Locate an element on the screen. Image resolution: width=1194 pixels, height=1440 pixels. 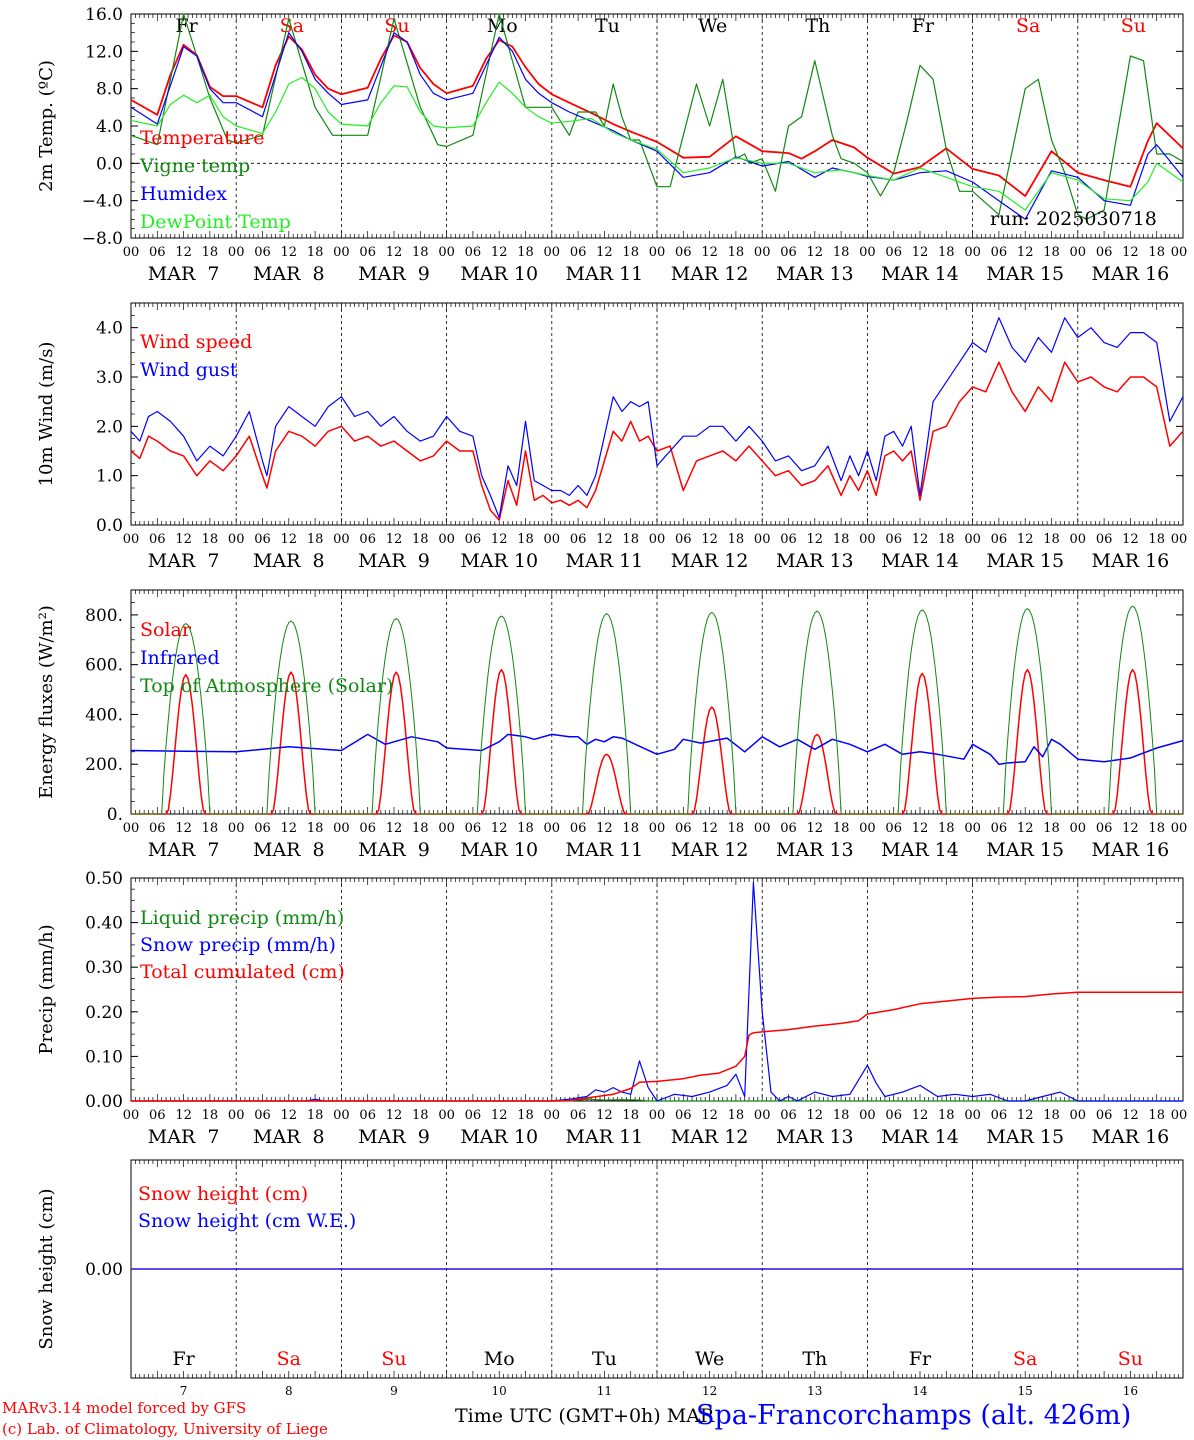
y-tick-label: 0. is located at coordinates (115, 815).